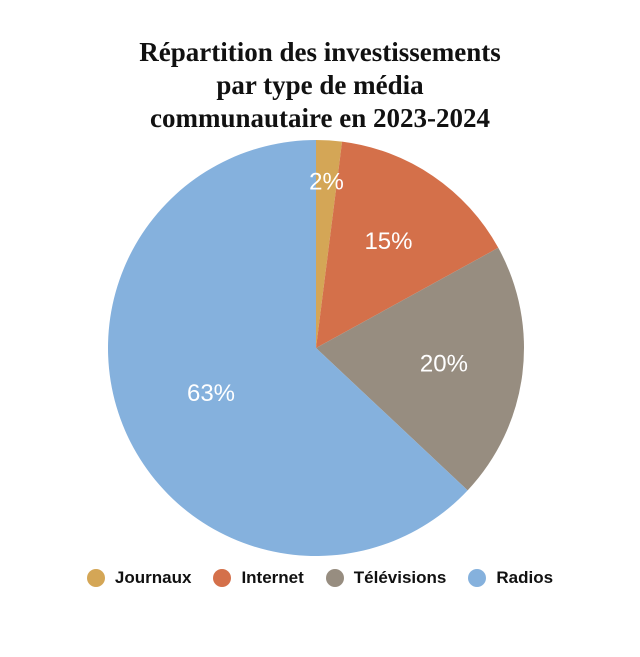 The height and width of the screenshot is (657, 640). Describe the element at coordinates (329, 244) in the screenshot. I see `pie-slice-journaux` at that location.